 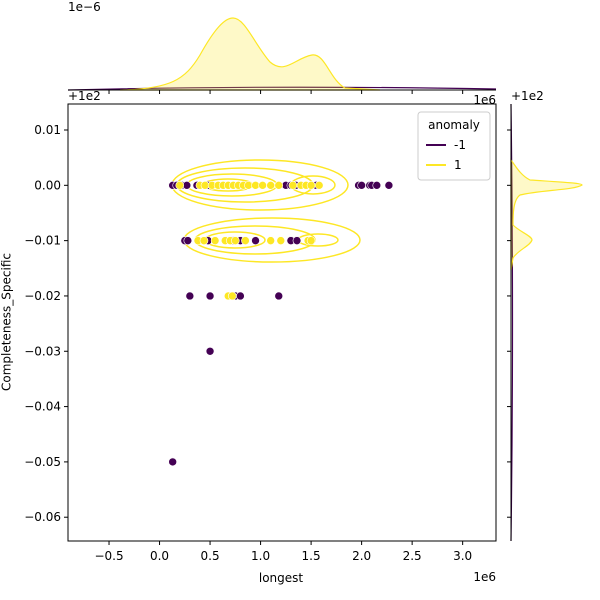 I want to click on x-tick-label: 0.0, so click(x=159, y=556).